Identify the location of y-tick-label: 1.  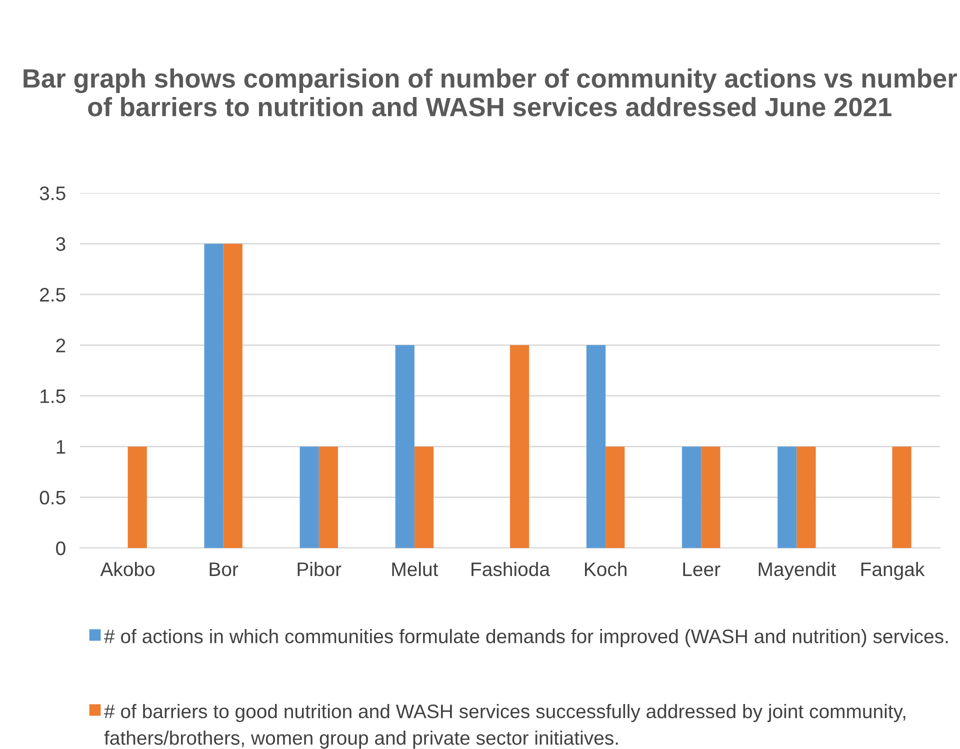
(61, 447).